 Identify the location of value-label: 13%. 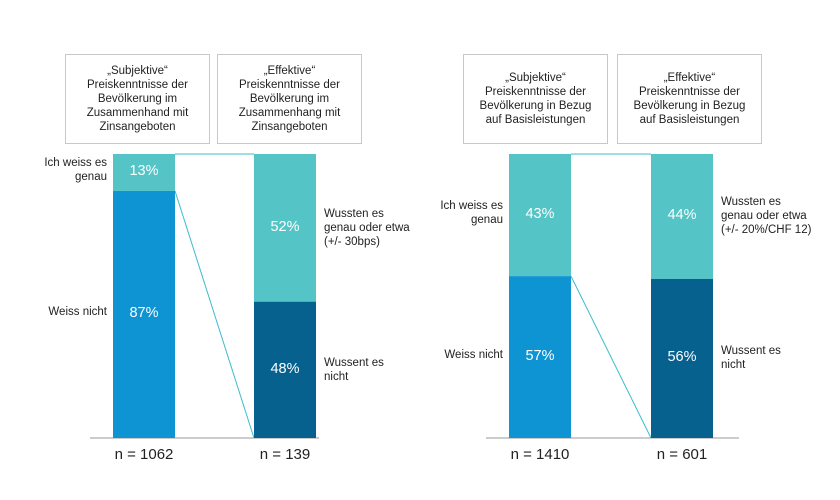
(144, 171).